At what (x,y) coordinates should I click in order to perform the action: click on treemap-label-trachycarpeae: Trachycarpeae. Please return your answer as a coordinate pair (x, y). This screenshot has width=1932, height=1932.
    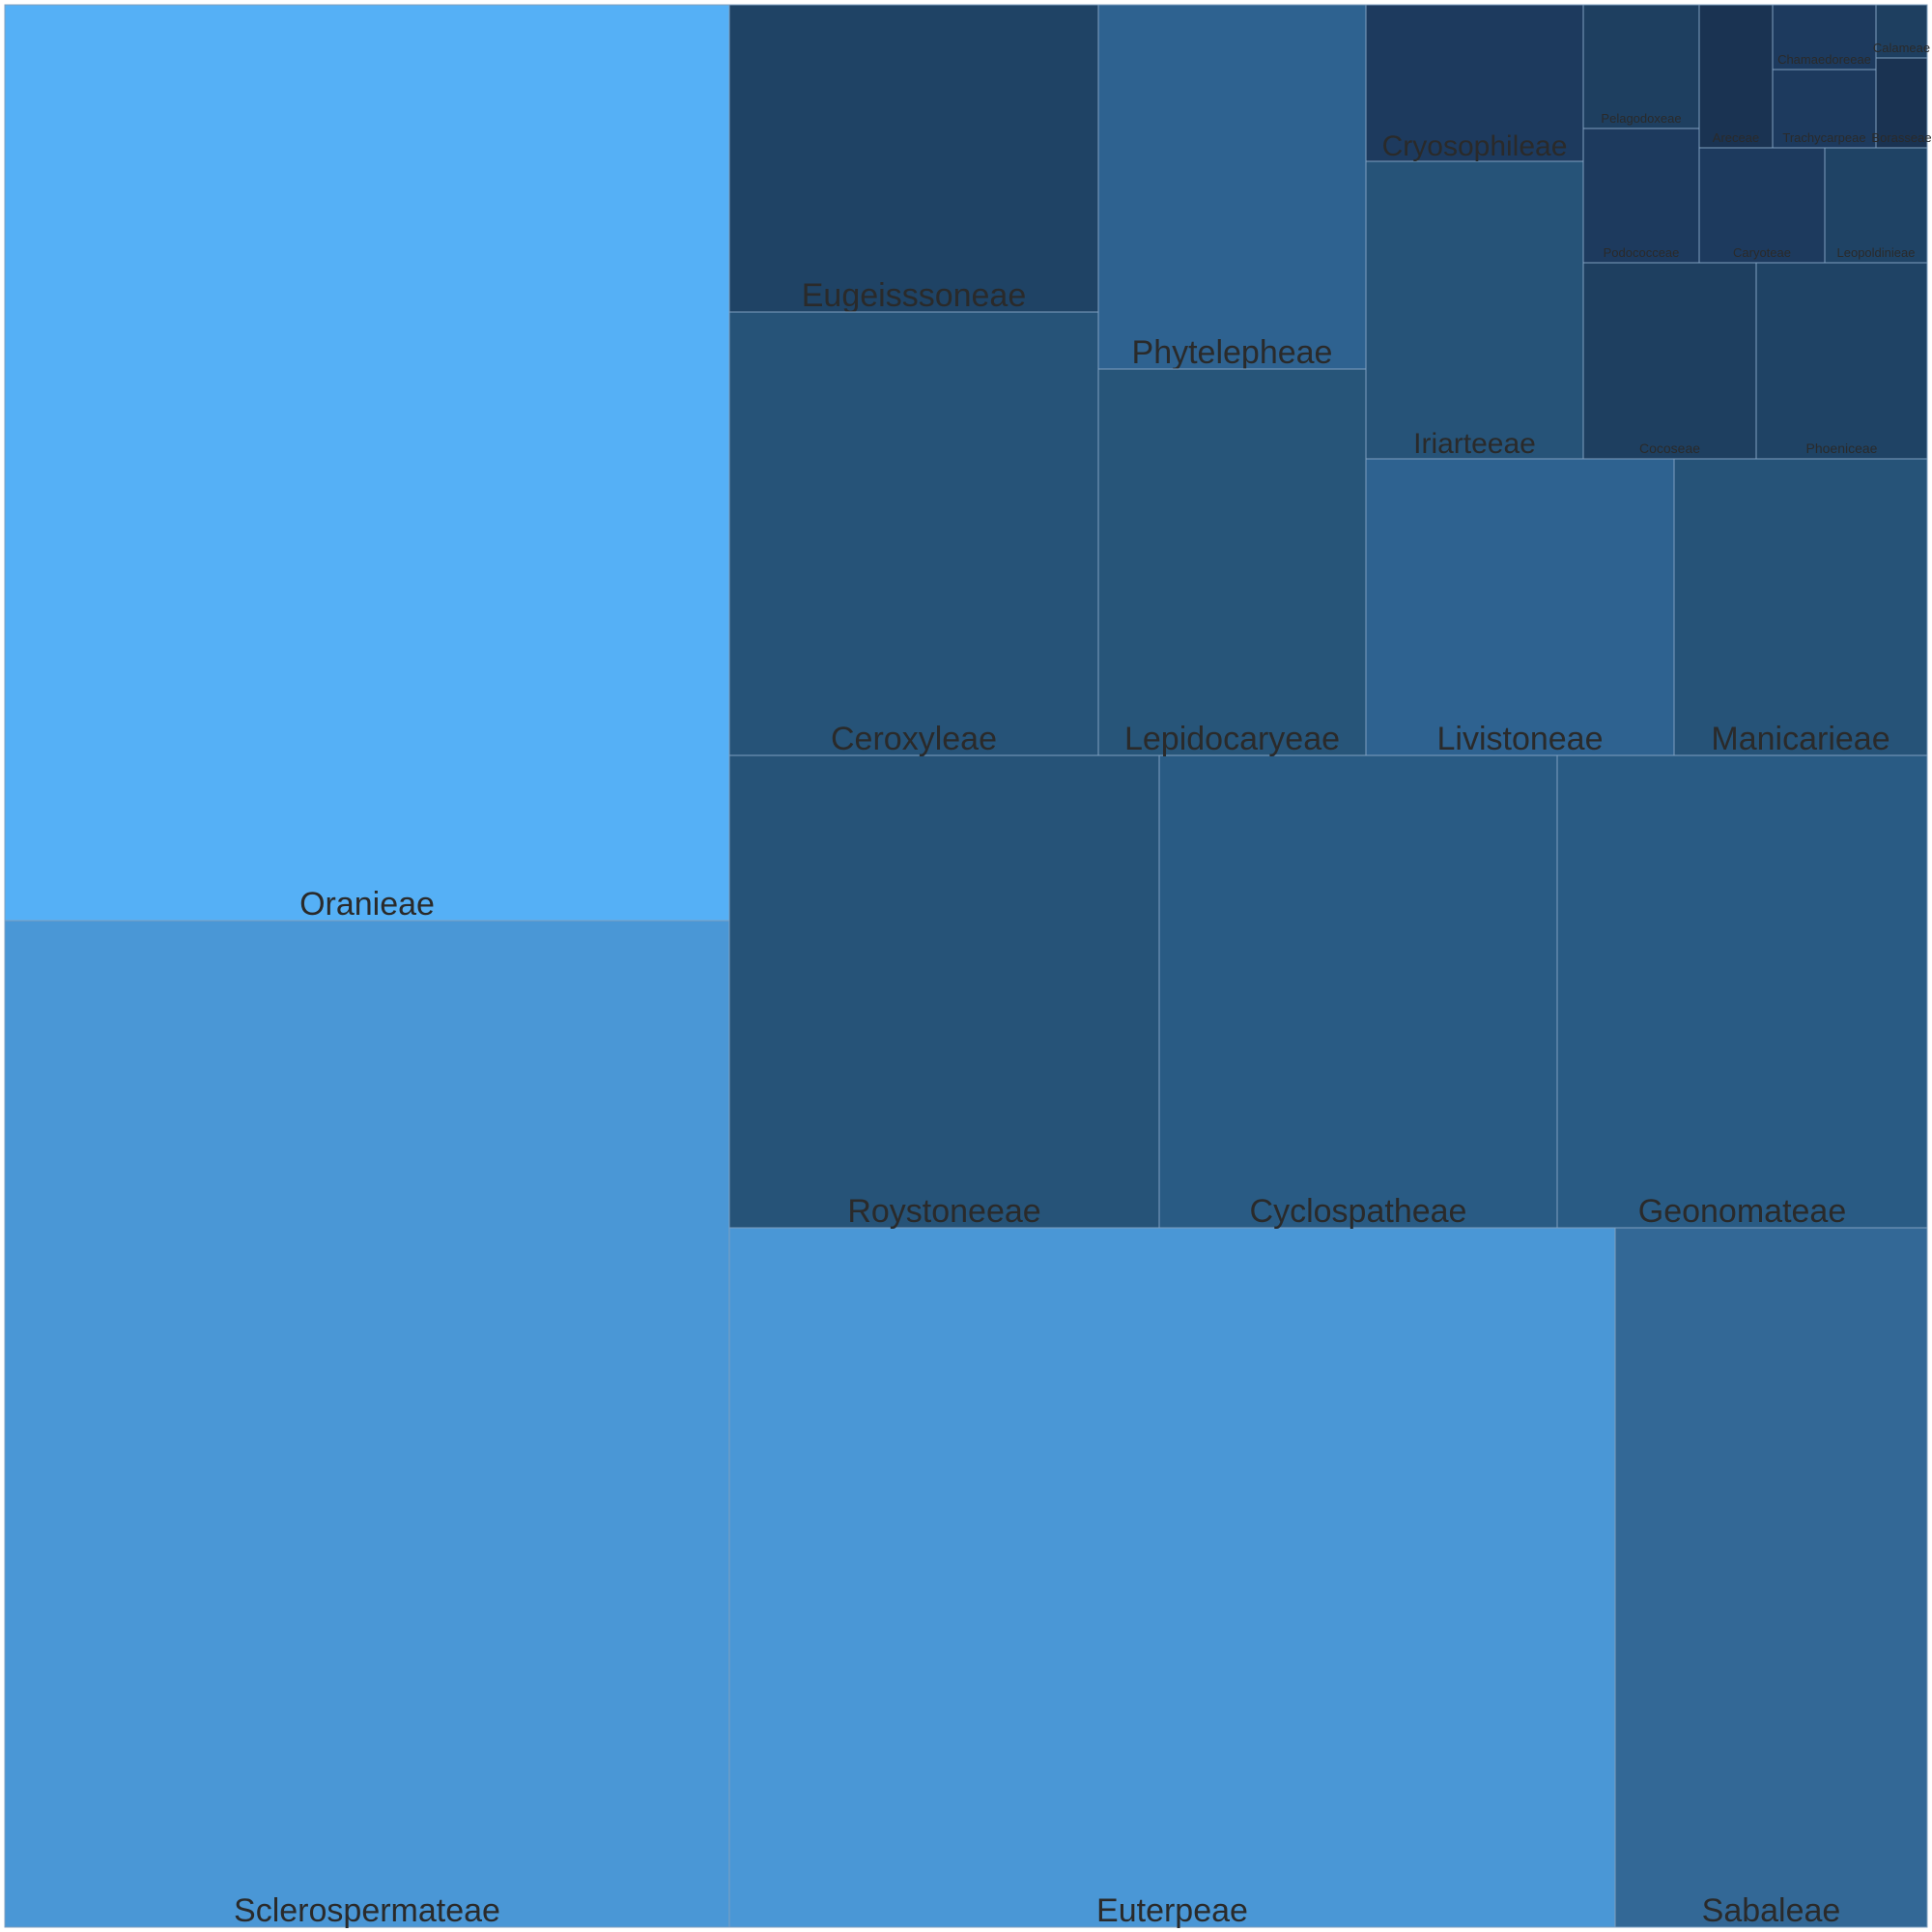
    Looking at the image, I should click on (1823, 137).